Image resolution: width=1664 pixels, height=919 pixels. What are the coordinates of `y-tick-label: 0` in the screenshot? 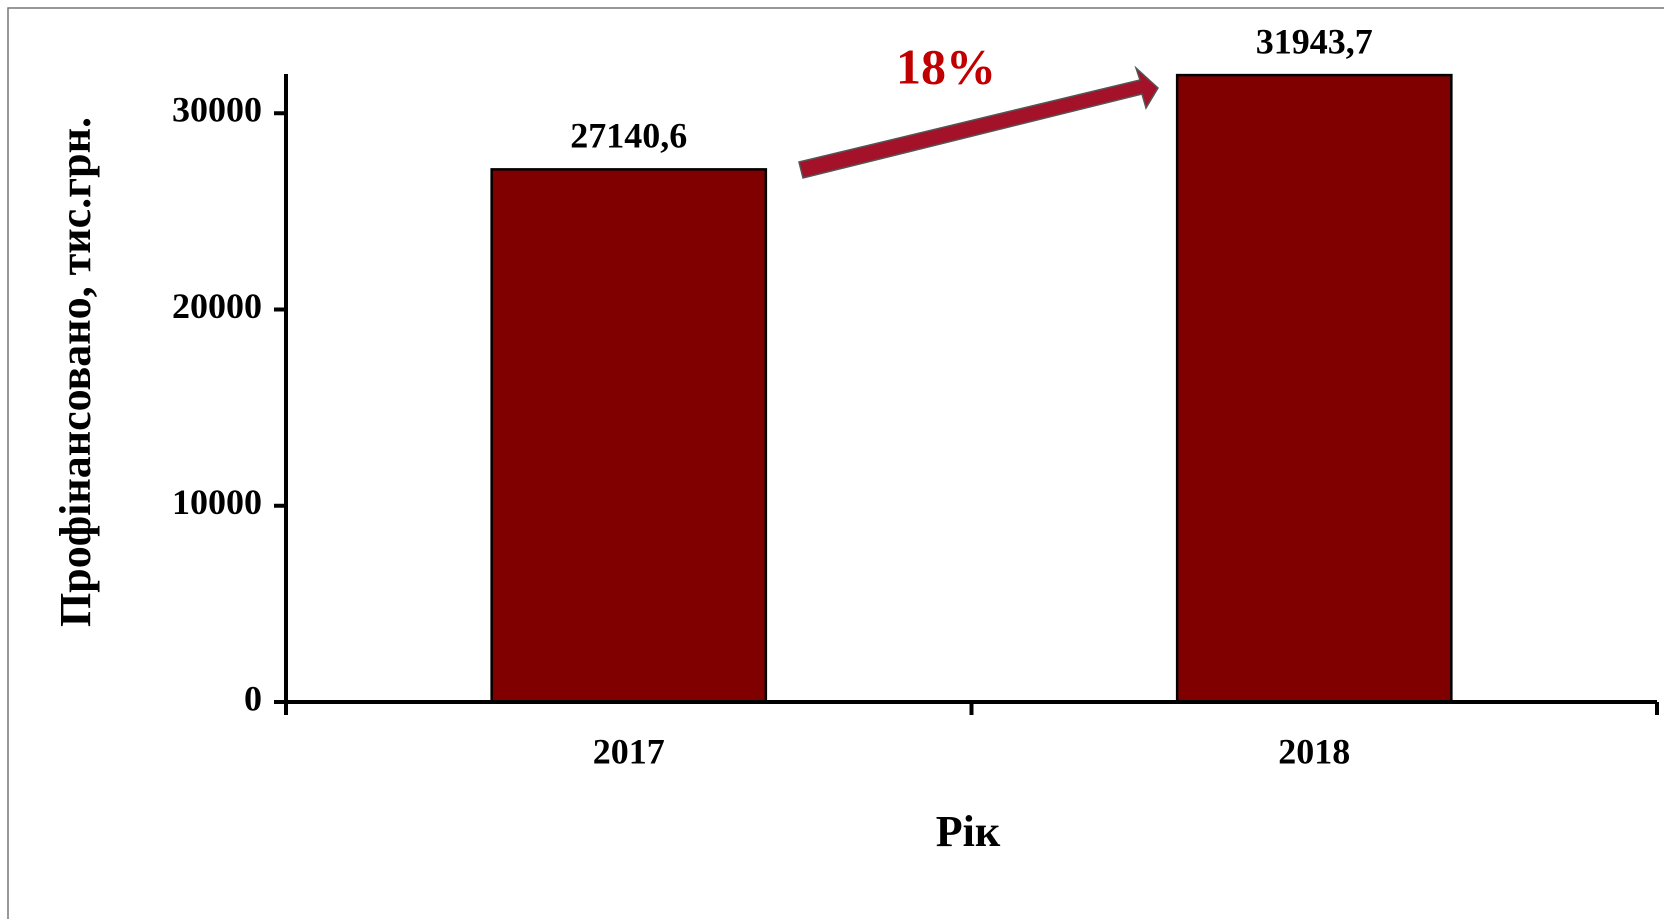 It's located at (253, 698).